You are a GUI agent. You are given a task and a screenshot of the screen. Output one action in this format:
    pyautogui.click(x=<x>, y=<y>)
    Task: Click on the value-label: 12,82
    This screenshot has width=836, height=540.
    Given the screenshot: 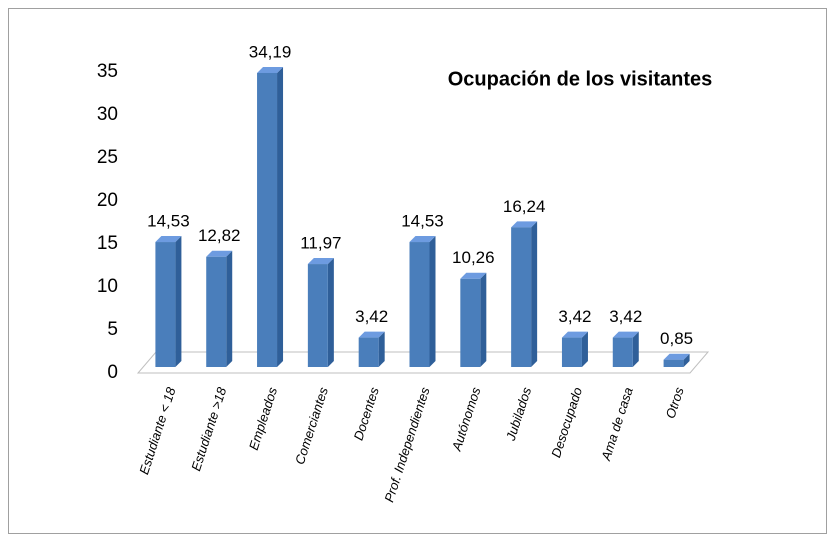 What is the action you would take?
    pyautogui.click(x=219, y=235)
    